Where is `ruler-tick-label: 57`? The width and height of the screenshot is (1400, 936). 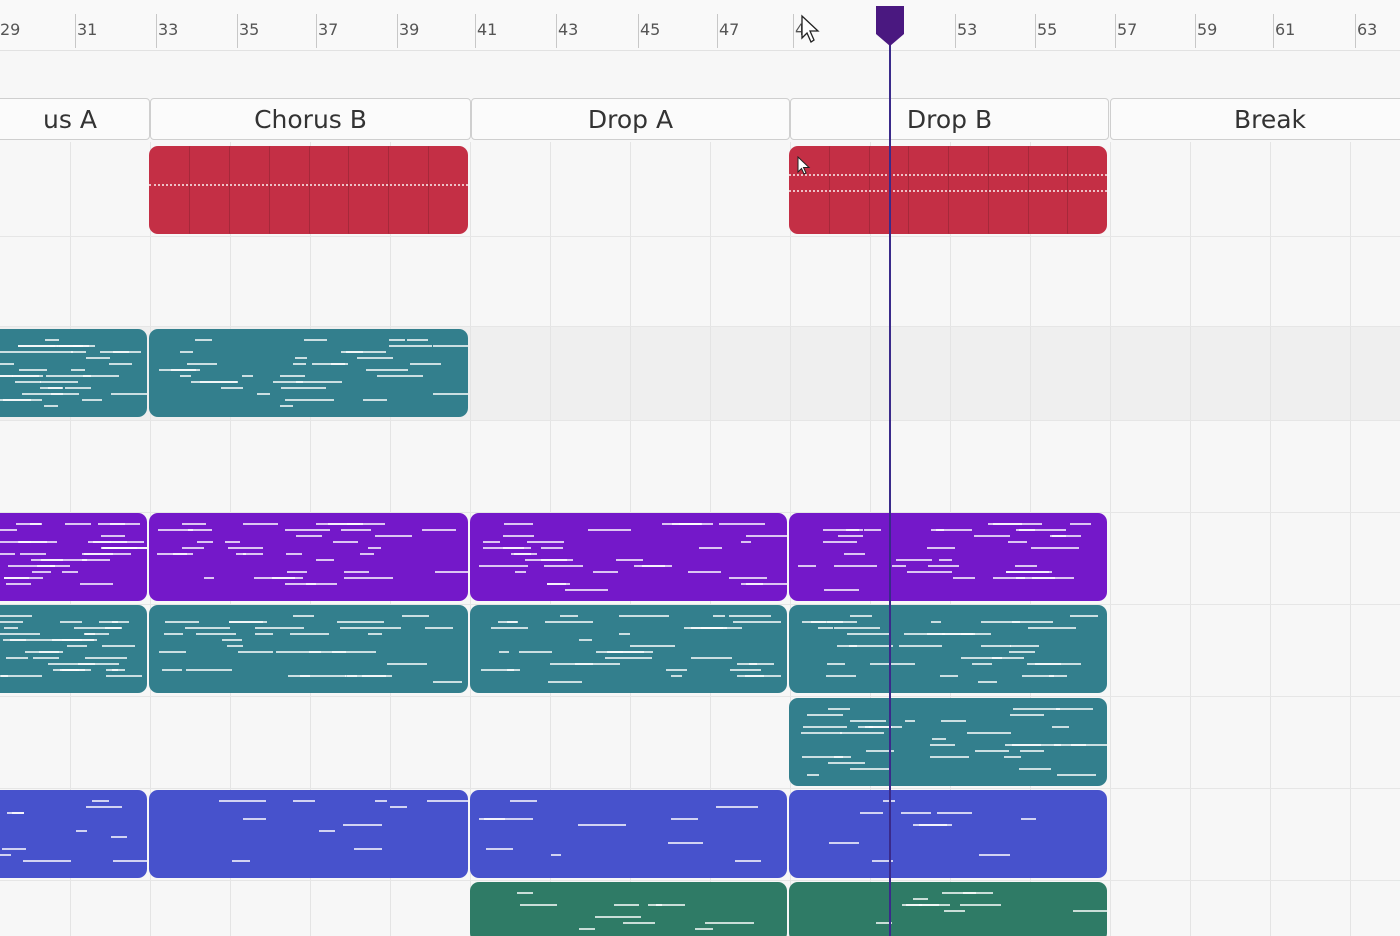 ruler-tick-label: 57 is located at coordinates (1127, 29).